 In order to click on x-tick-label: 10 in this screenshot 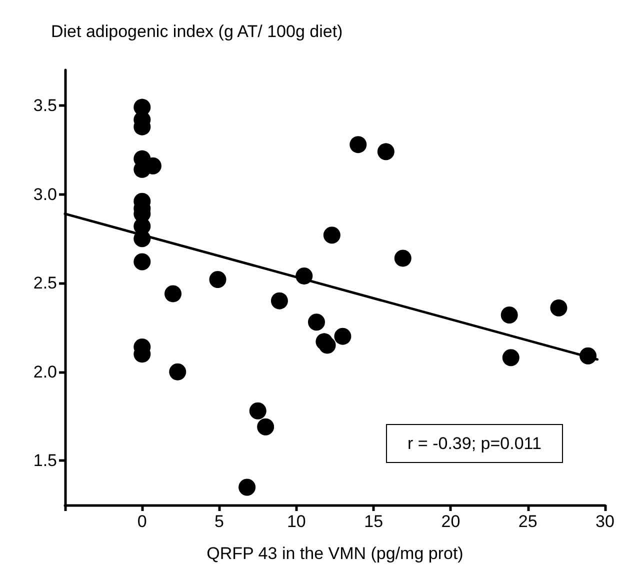, I will do `click(296, 521)`.